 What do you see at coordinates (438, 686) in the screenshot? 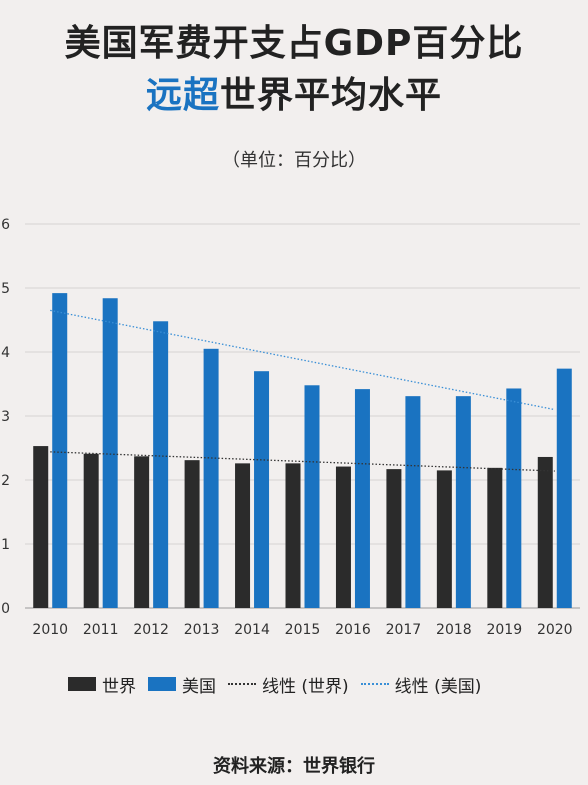
I see `legend-label-usa-trend: 线性 (美国)` at bounding box center [438, 686].